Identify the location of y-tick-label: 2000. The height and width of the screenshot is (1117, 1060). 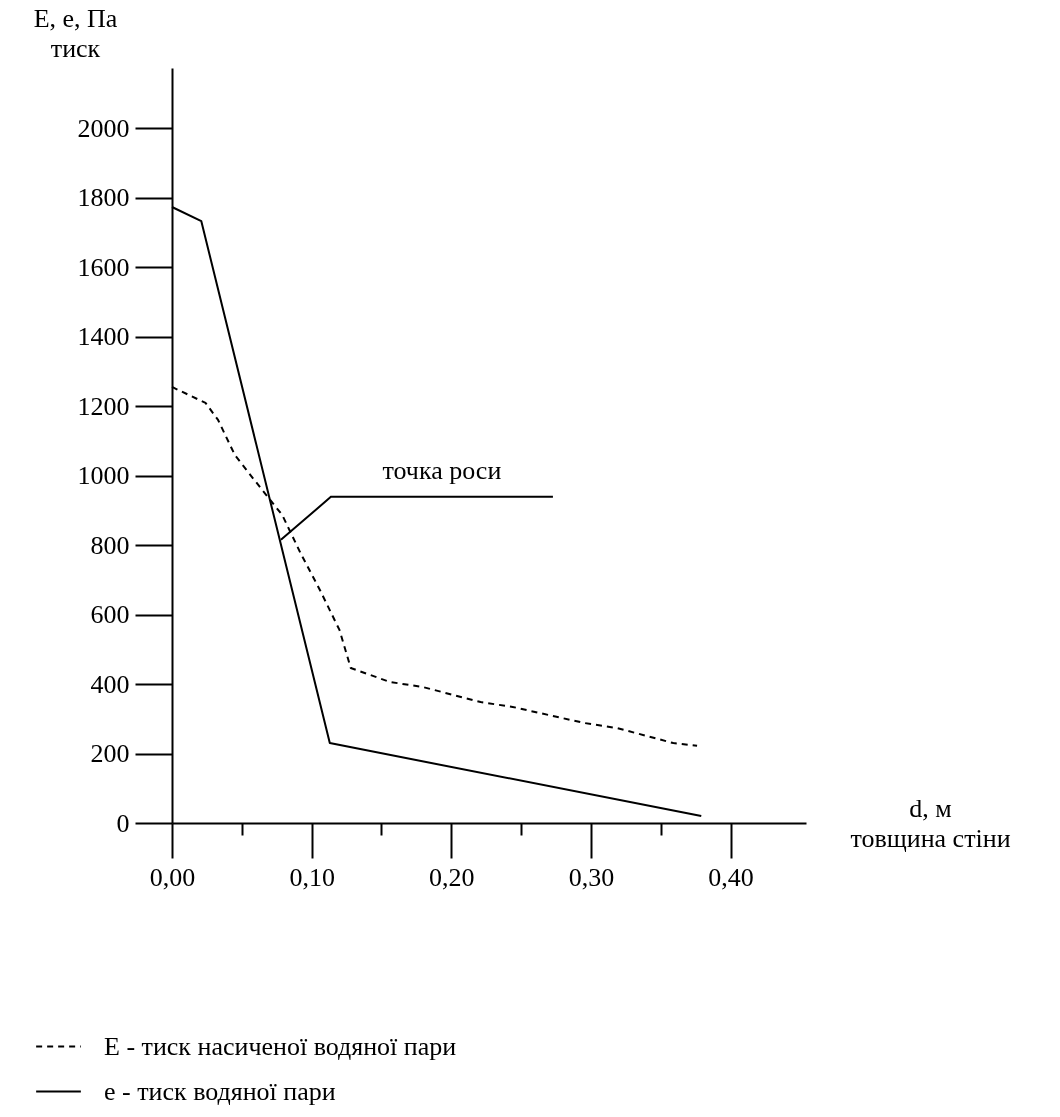
(103, 128).